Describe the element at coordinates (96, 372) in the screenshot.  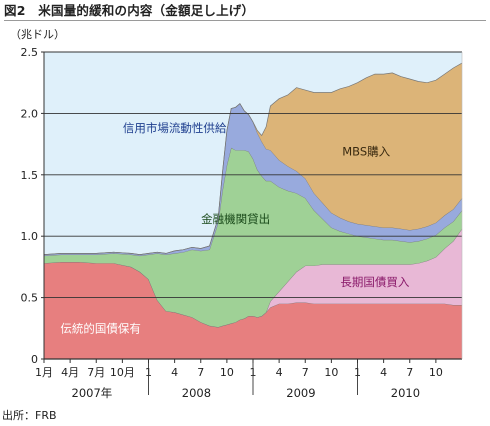
I see `x-tick-label: 7月` at that location.